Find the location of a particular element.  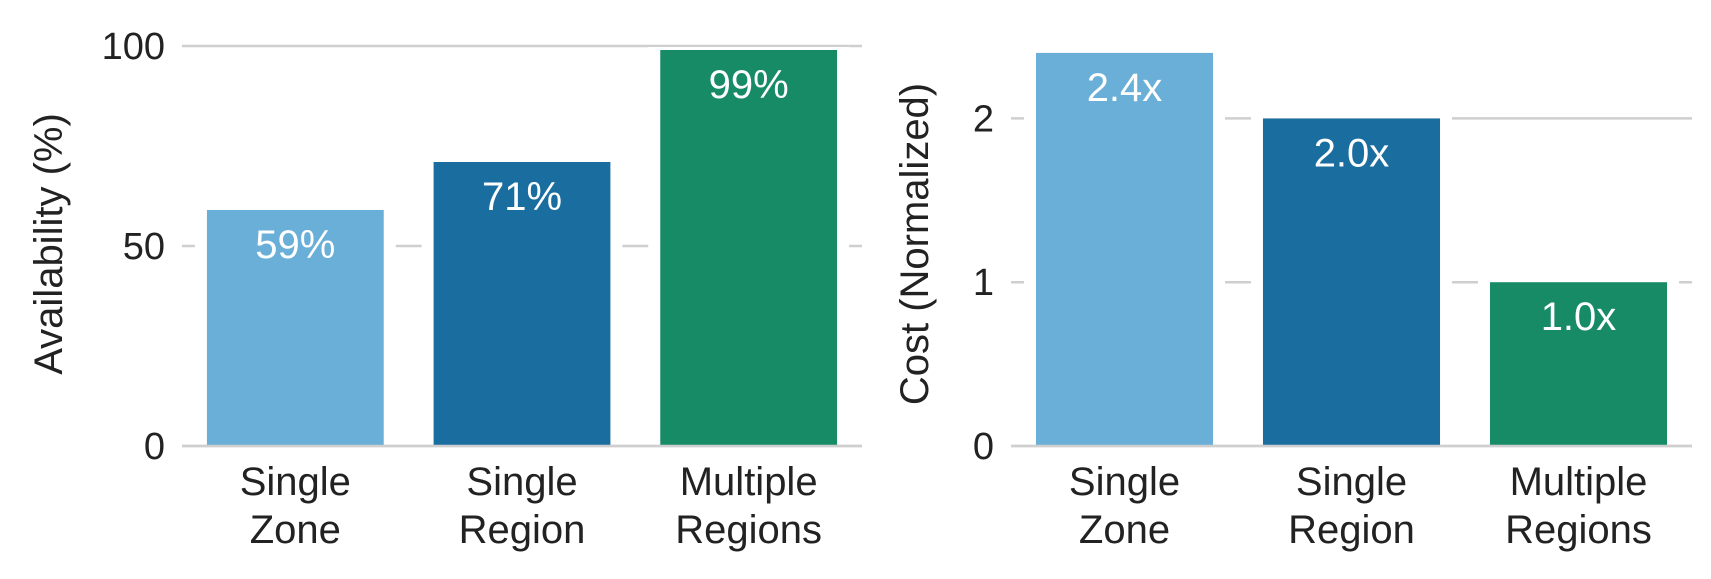

y-tick-label: 2 is located at coordinates (983, 119).